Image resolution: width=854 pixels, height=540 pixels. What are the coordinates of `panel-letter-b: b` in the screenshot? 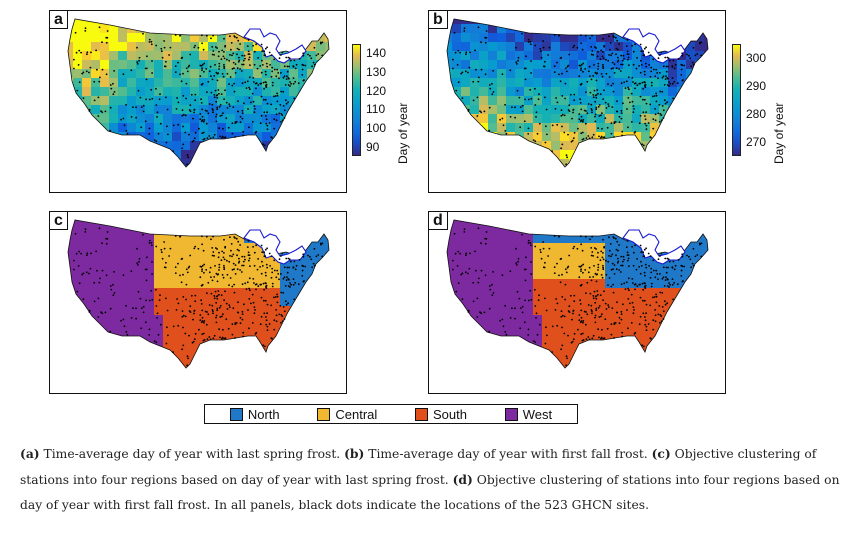 It's located at (438, 20).